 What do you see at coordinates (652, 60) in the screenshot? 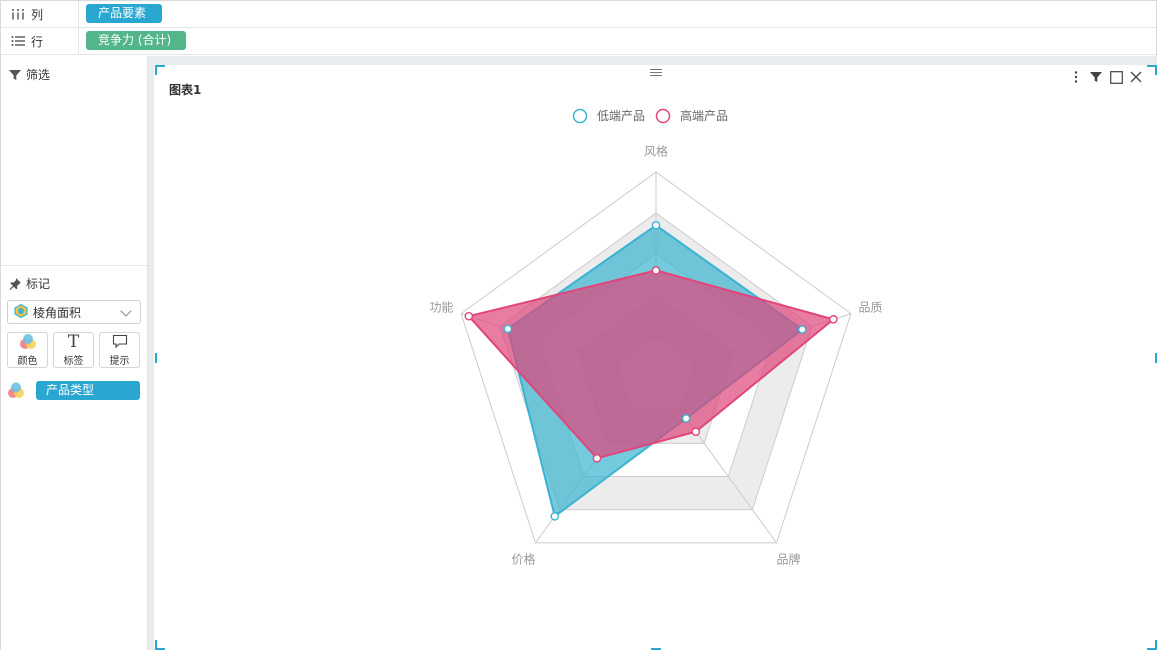
I see `top-gap` at bounding box center [652, 60].